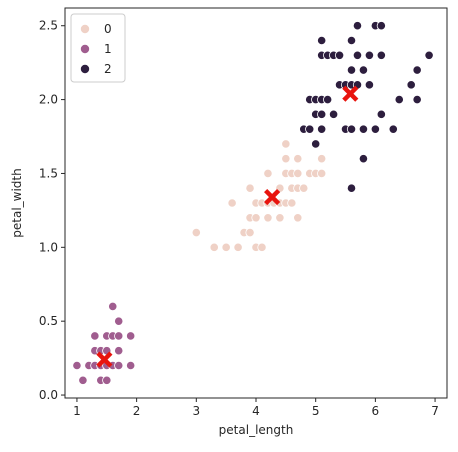 This screenshot has height=452, width=458. I want to click on y-tick-label-2: 1.0, so click(48, 247).